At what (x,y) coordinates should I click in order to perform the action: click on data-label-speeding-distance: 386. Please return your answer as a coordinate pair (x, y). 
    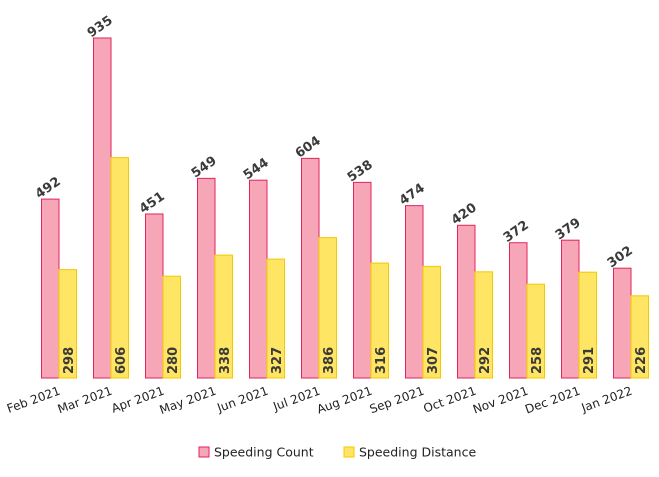
    Looking at the image, I should click on (329, 360).